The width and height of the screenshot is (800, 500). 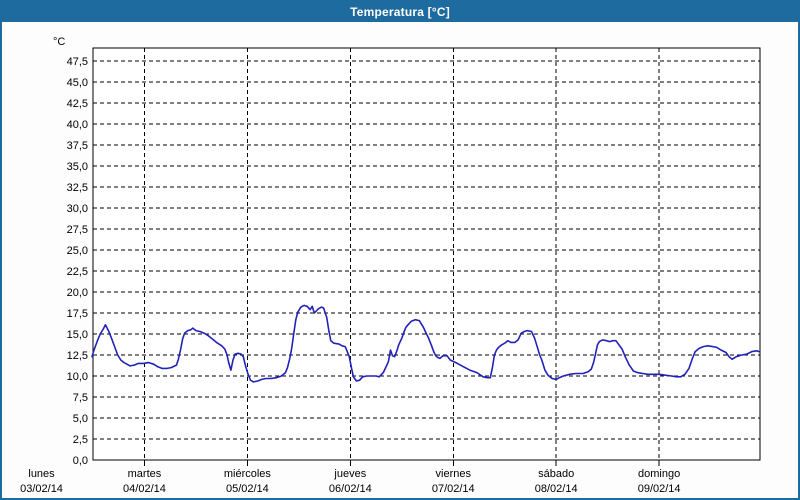 What do you see at coordinates (41, 489) in the screenshot?
I see `x-date-label: 03/02/14` at bounding box center [41, 489].